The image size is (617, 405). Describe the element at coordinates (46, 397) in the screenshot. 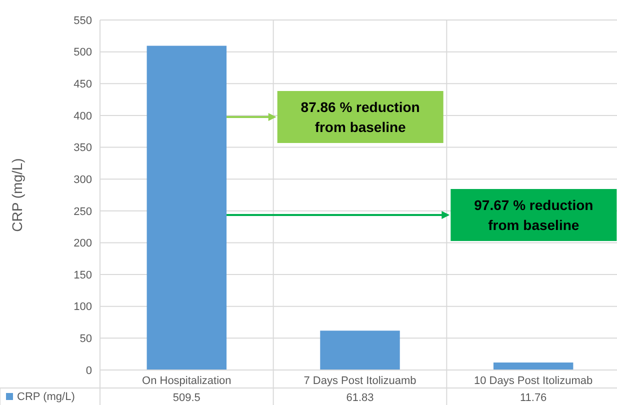

I see `legend-label: CRP (mg/L)` at that location.